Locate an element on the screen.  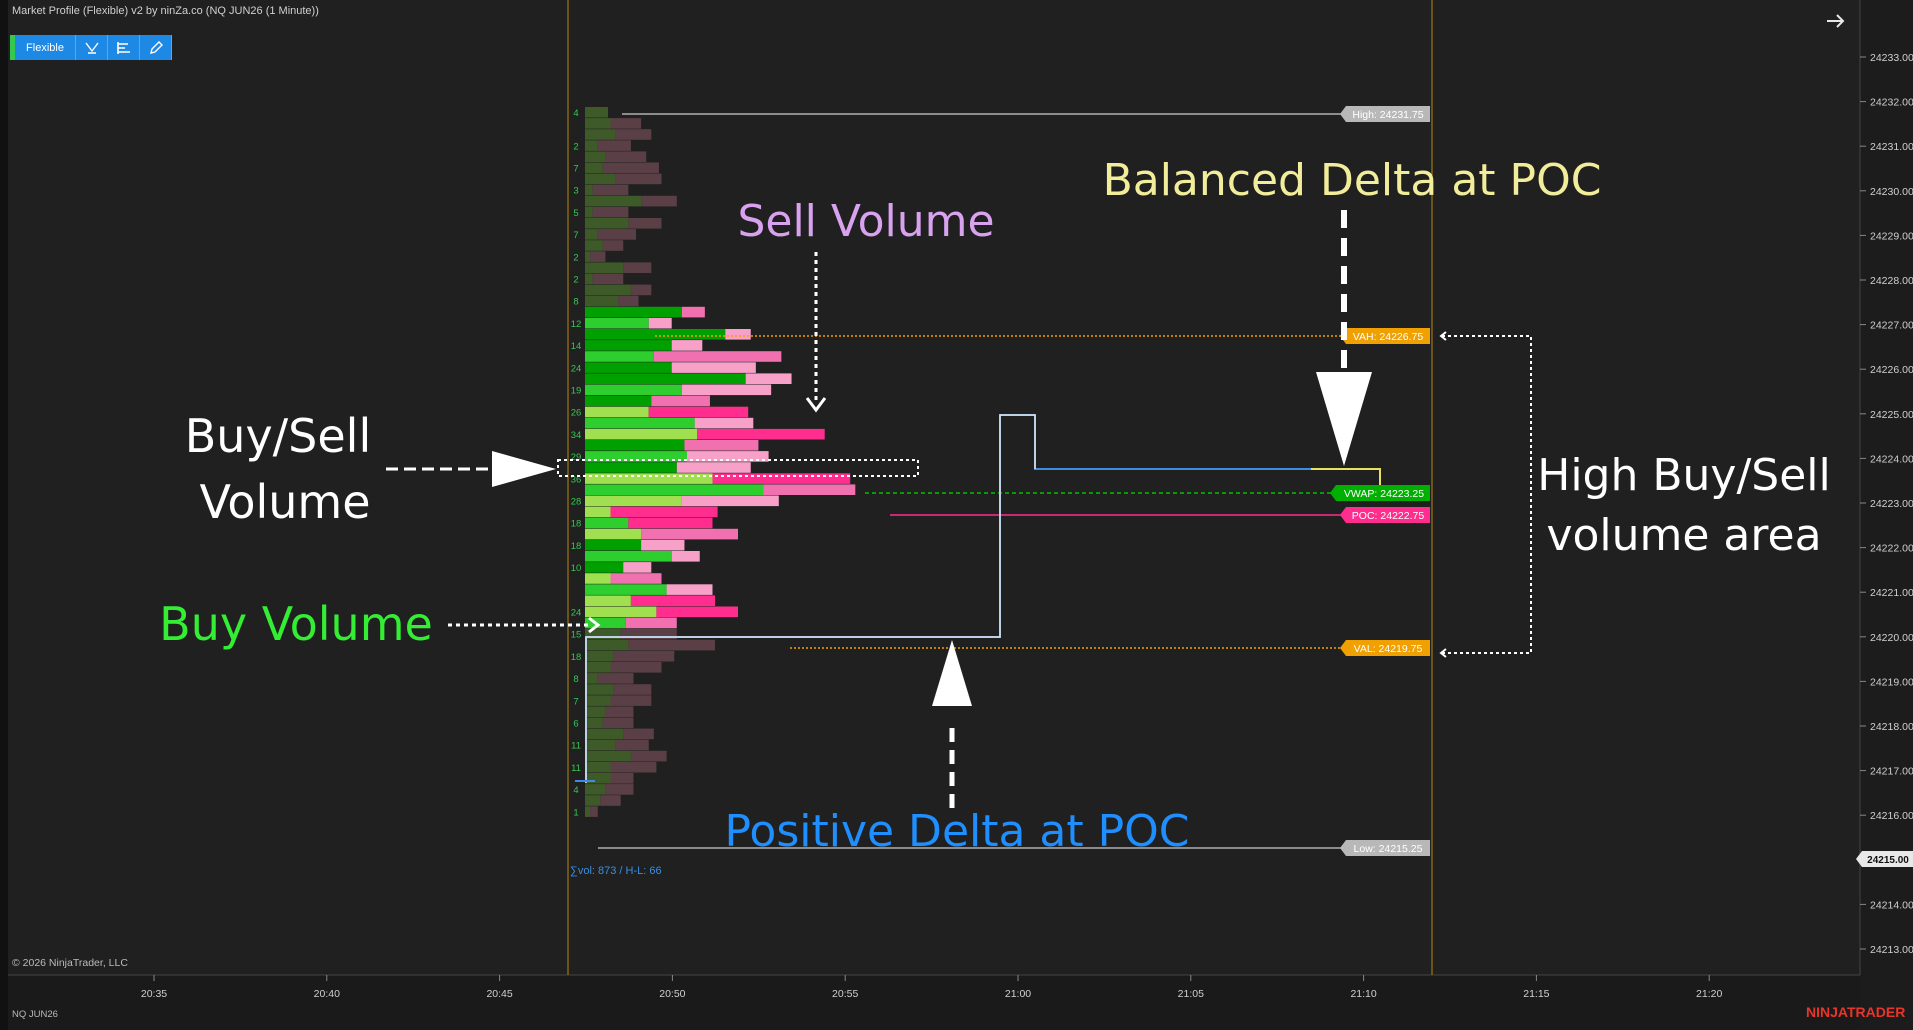
delta-label: 18 is located at coordinates (576, 524).